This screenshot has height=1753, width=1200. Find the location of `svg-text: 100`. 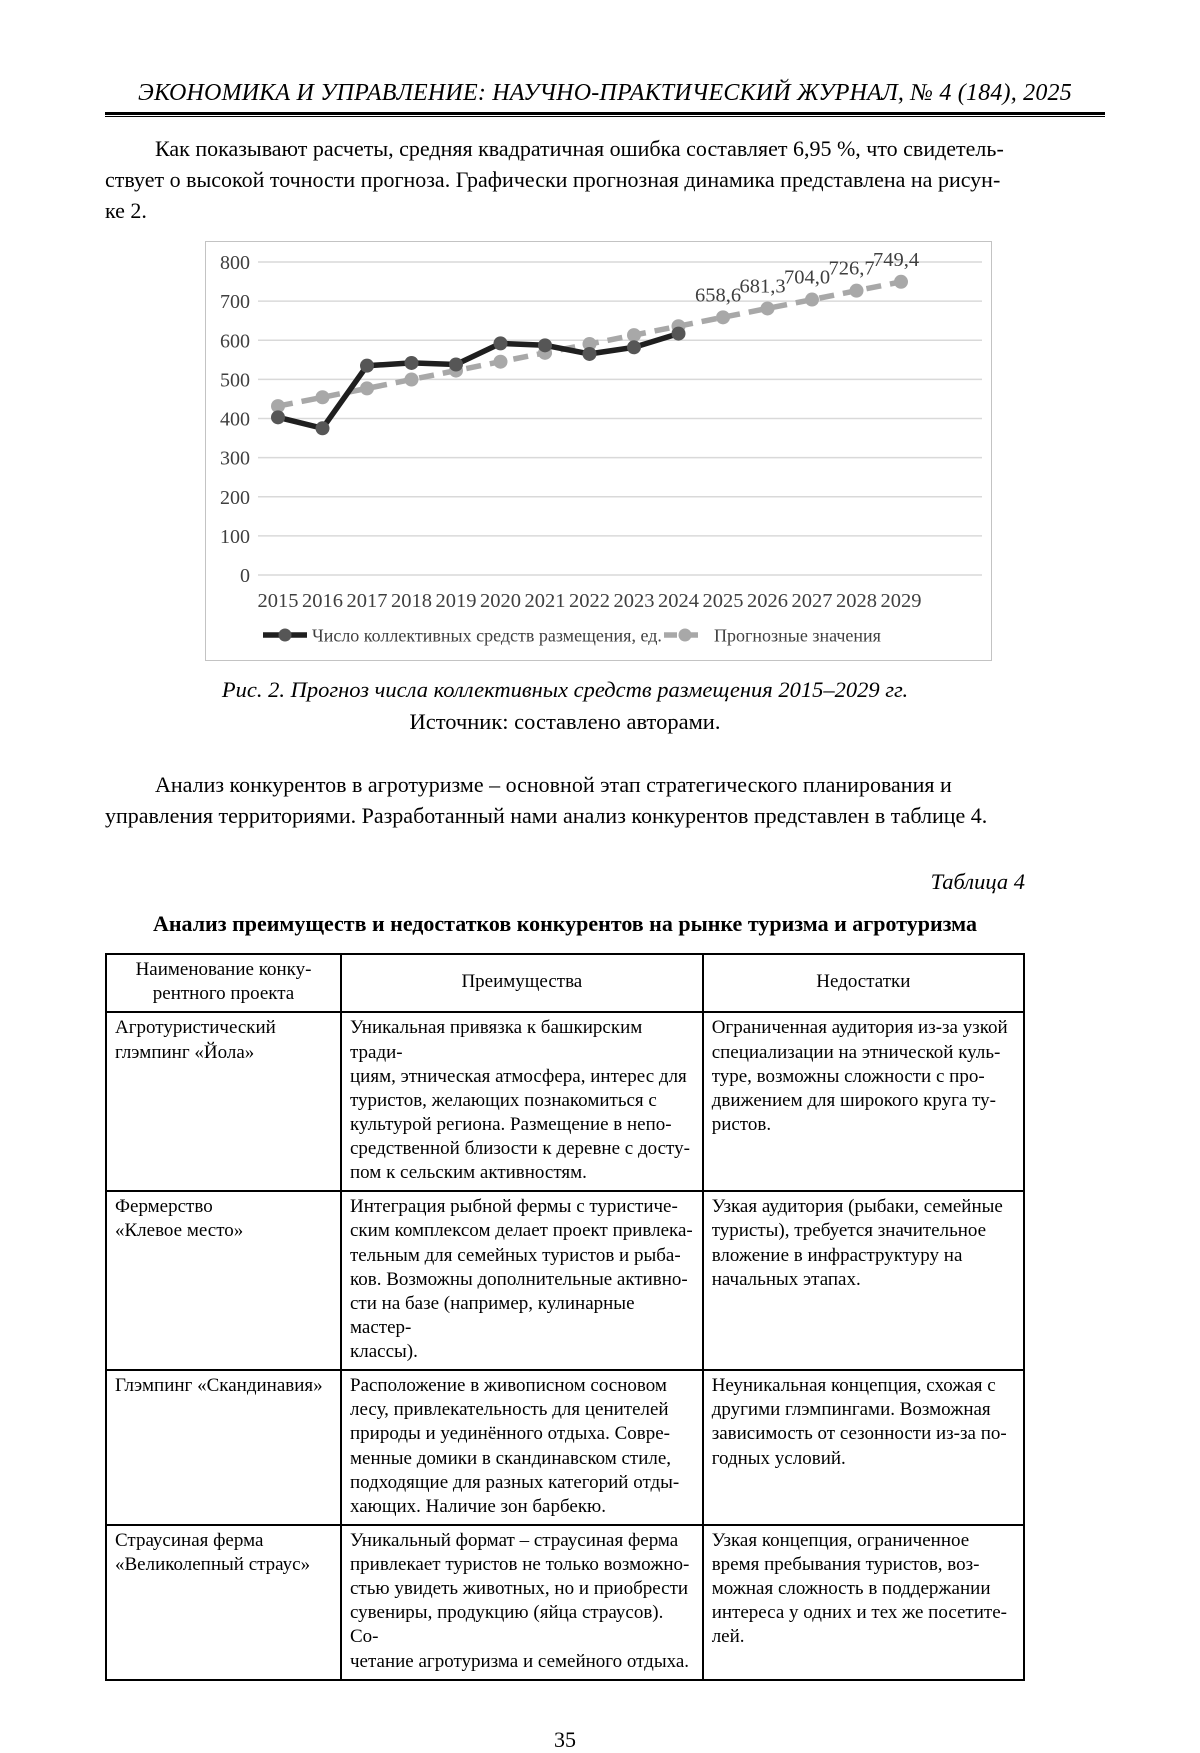

svg-text: 100 is located at coordinates (235, 537).